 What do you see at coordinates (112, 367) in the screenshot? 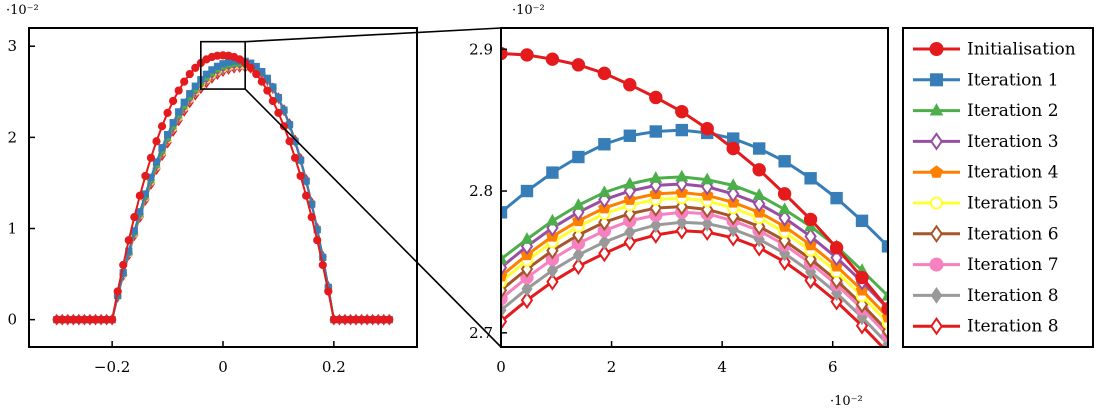
I see `overview-x-tick-label: −0.2` at bounding box center [112, 367].